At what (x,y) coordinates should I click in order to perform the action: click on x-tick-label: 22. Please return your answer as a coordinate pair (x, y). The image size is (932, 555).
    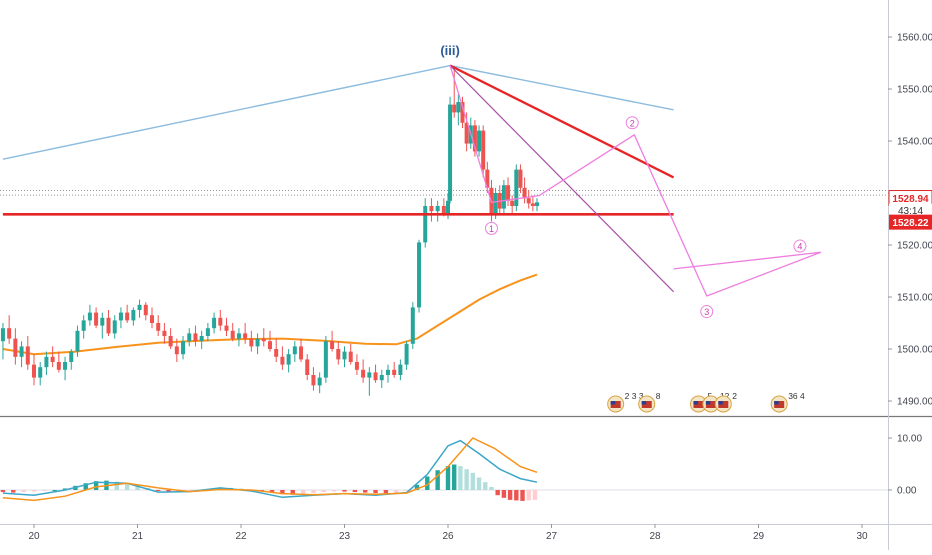
    Looking at the image, I should click on (241, 536).